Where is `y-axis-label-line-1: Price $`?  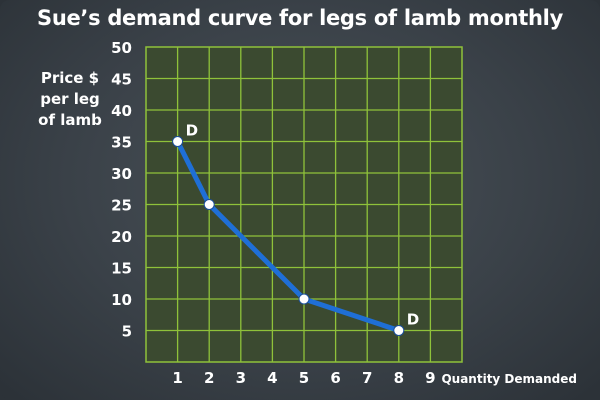
y-axis-label-line-1: Price $ is located at coordinates (70, 78).